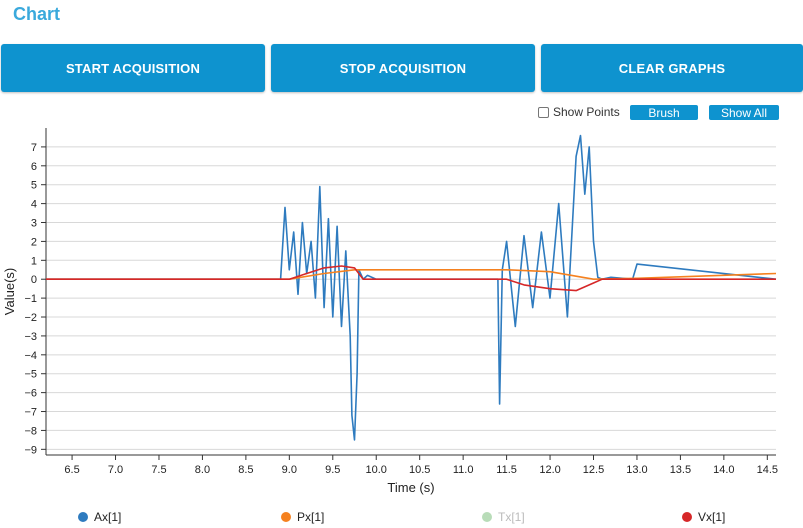  I want to click on x-tick-label: 11.0, so click(463, 470).